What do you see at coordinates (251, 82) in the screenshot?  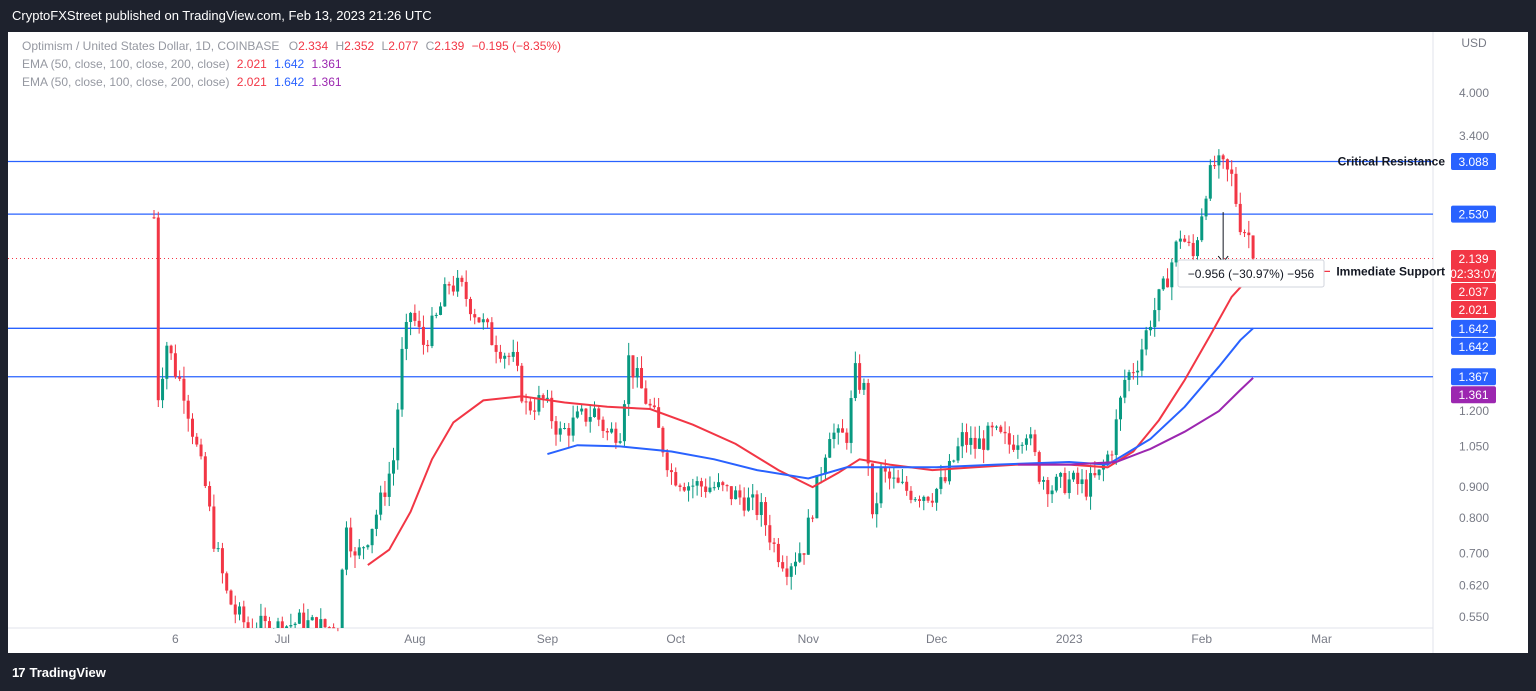 I see `ema50-value: 2.021` at bounding box center [251, 82].